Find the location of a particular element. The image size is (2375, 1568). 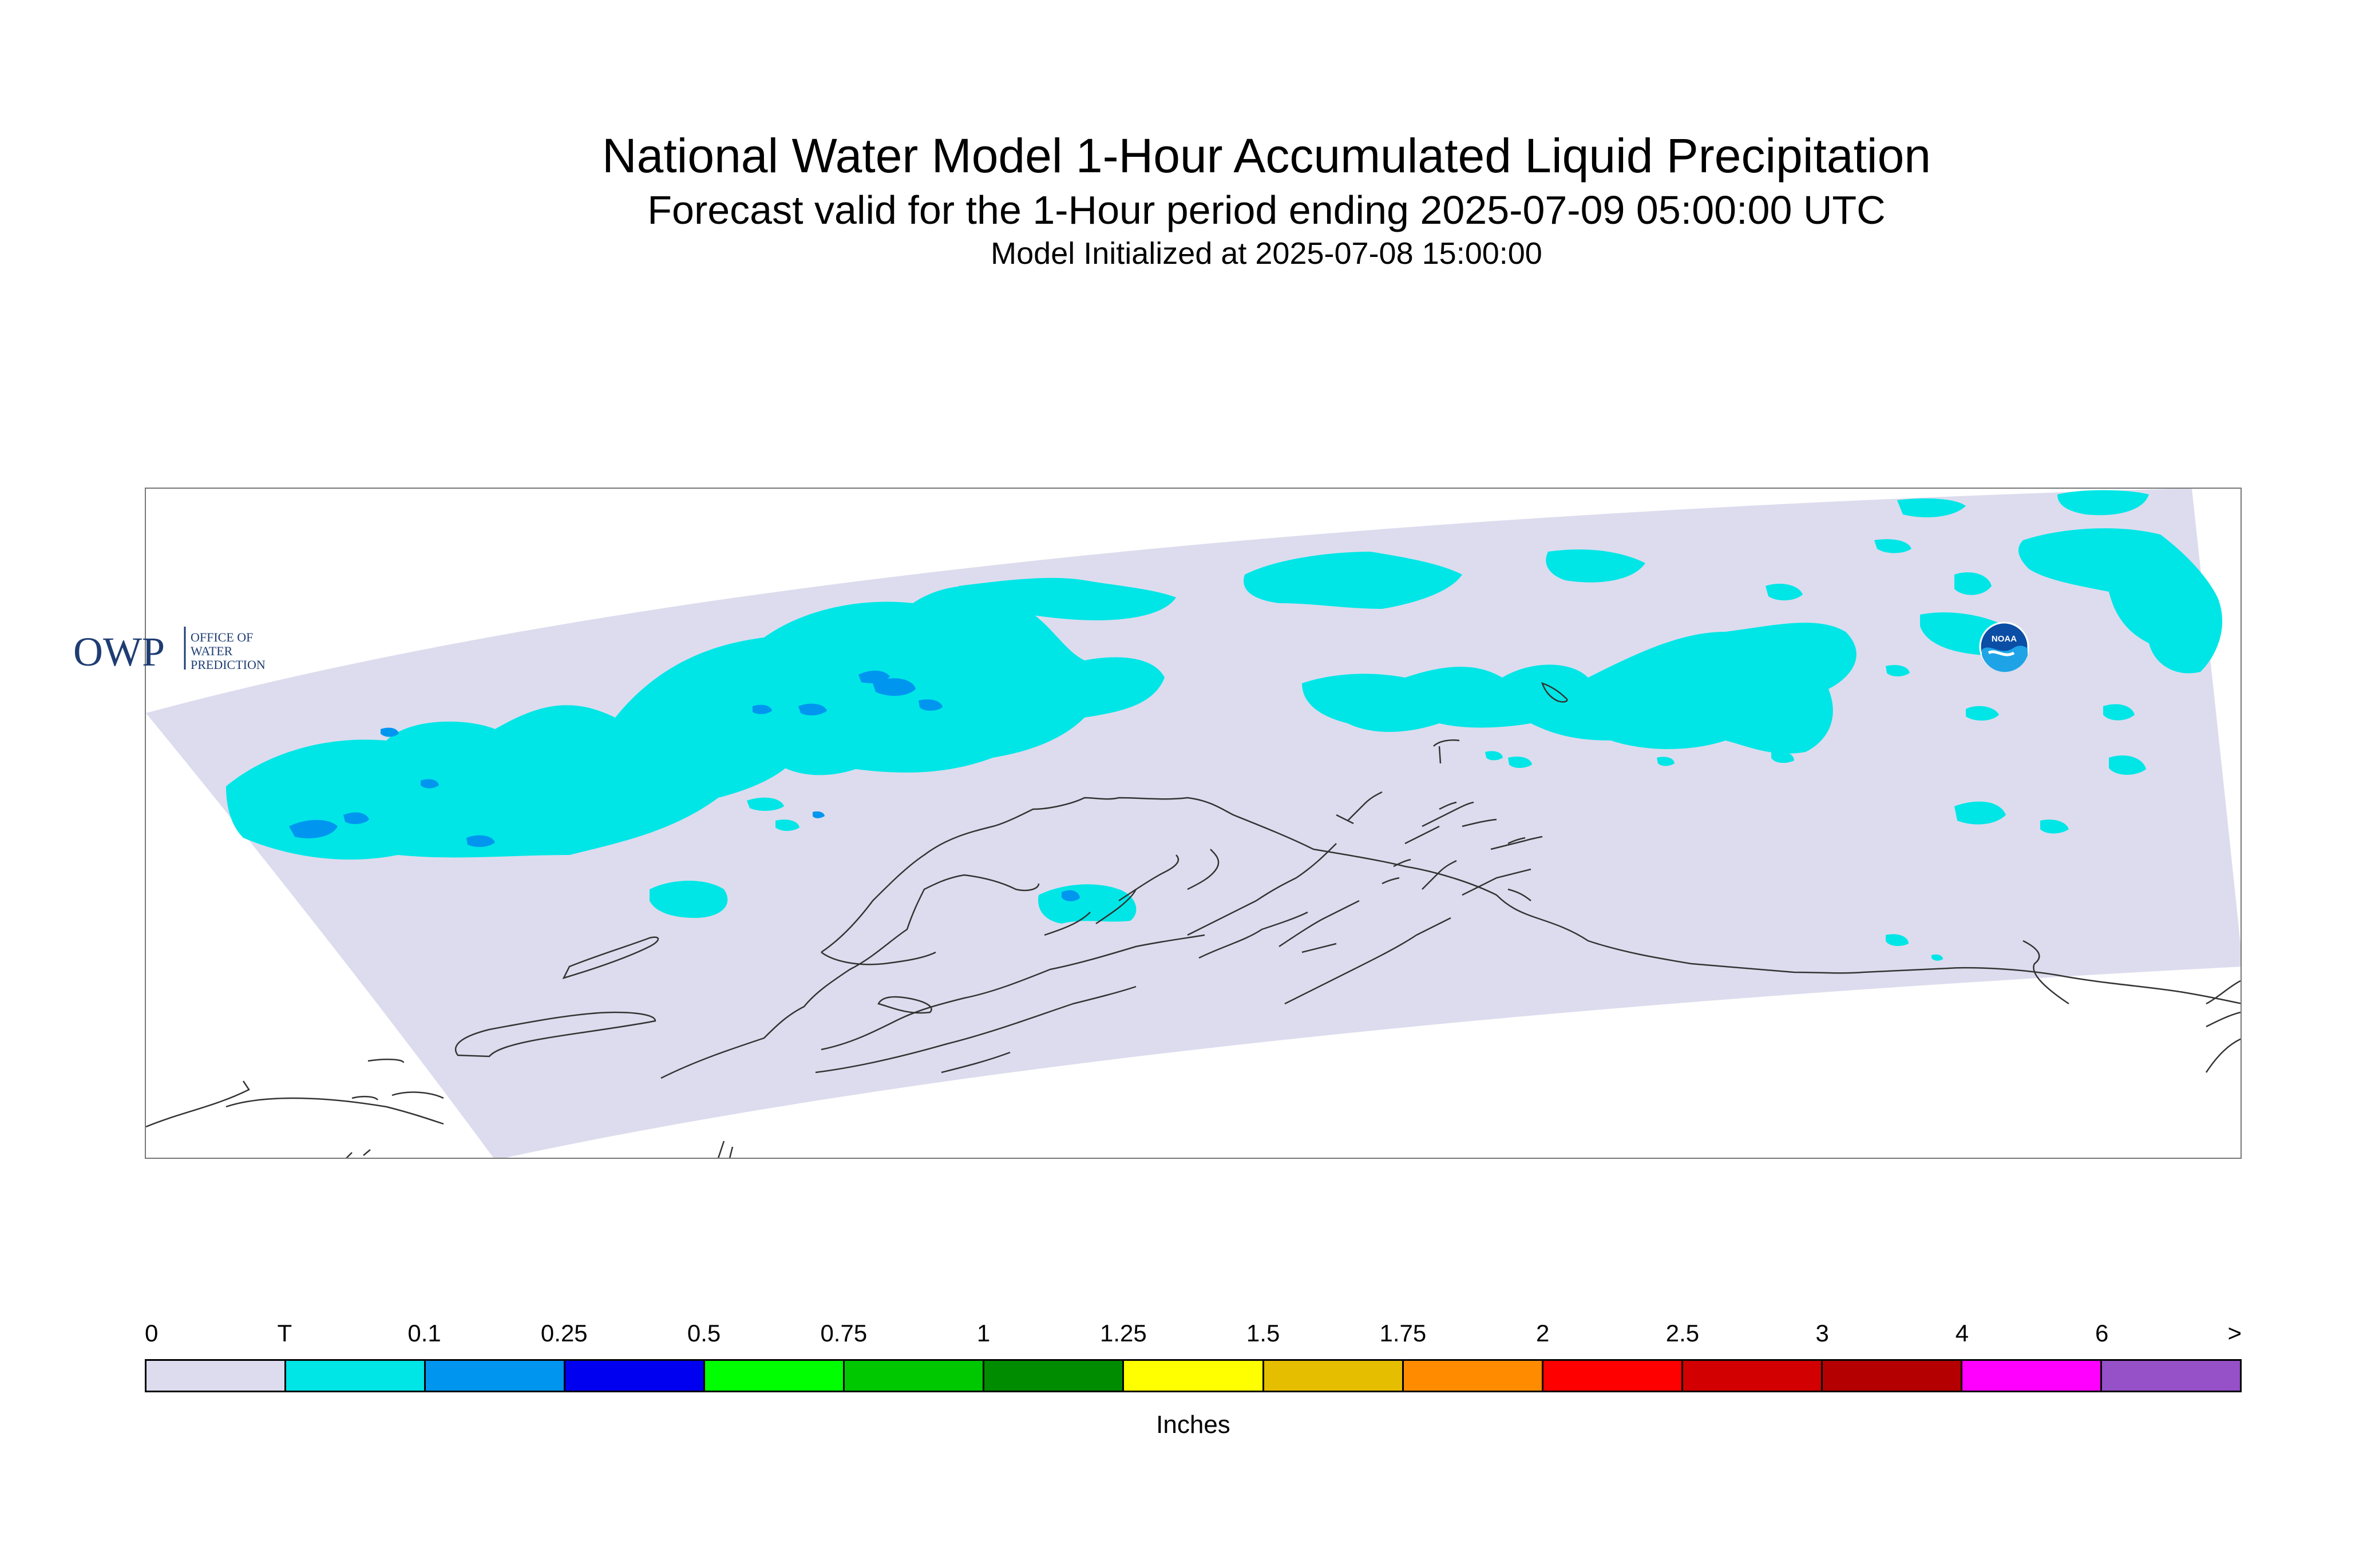

legend-tick-label: 0.1 is located at coordinates (424, 1333).